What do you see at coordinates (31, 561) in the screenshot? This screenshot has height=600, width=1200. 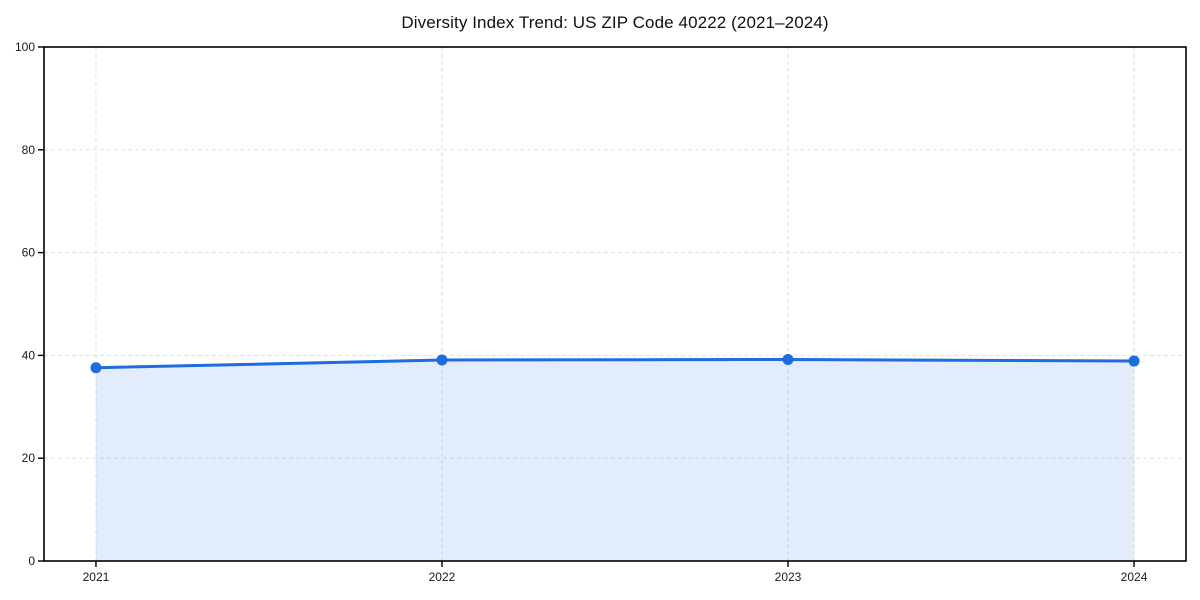 I see `y-tick-label: 0` at bounding box center [31, 561].